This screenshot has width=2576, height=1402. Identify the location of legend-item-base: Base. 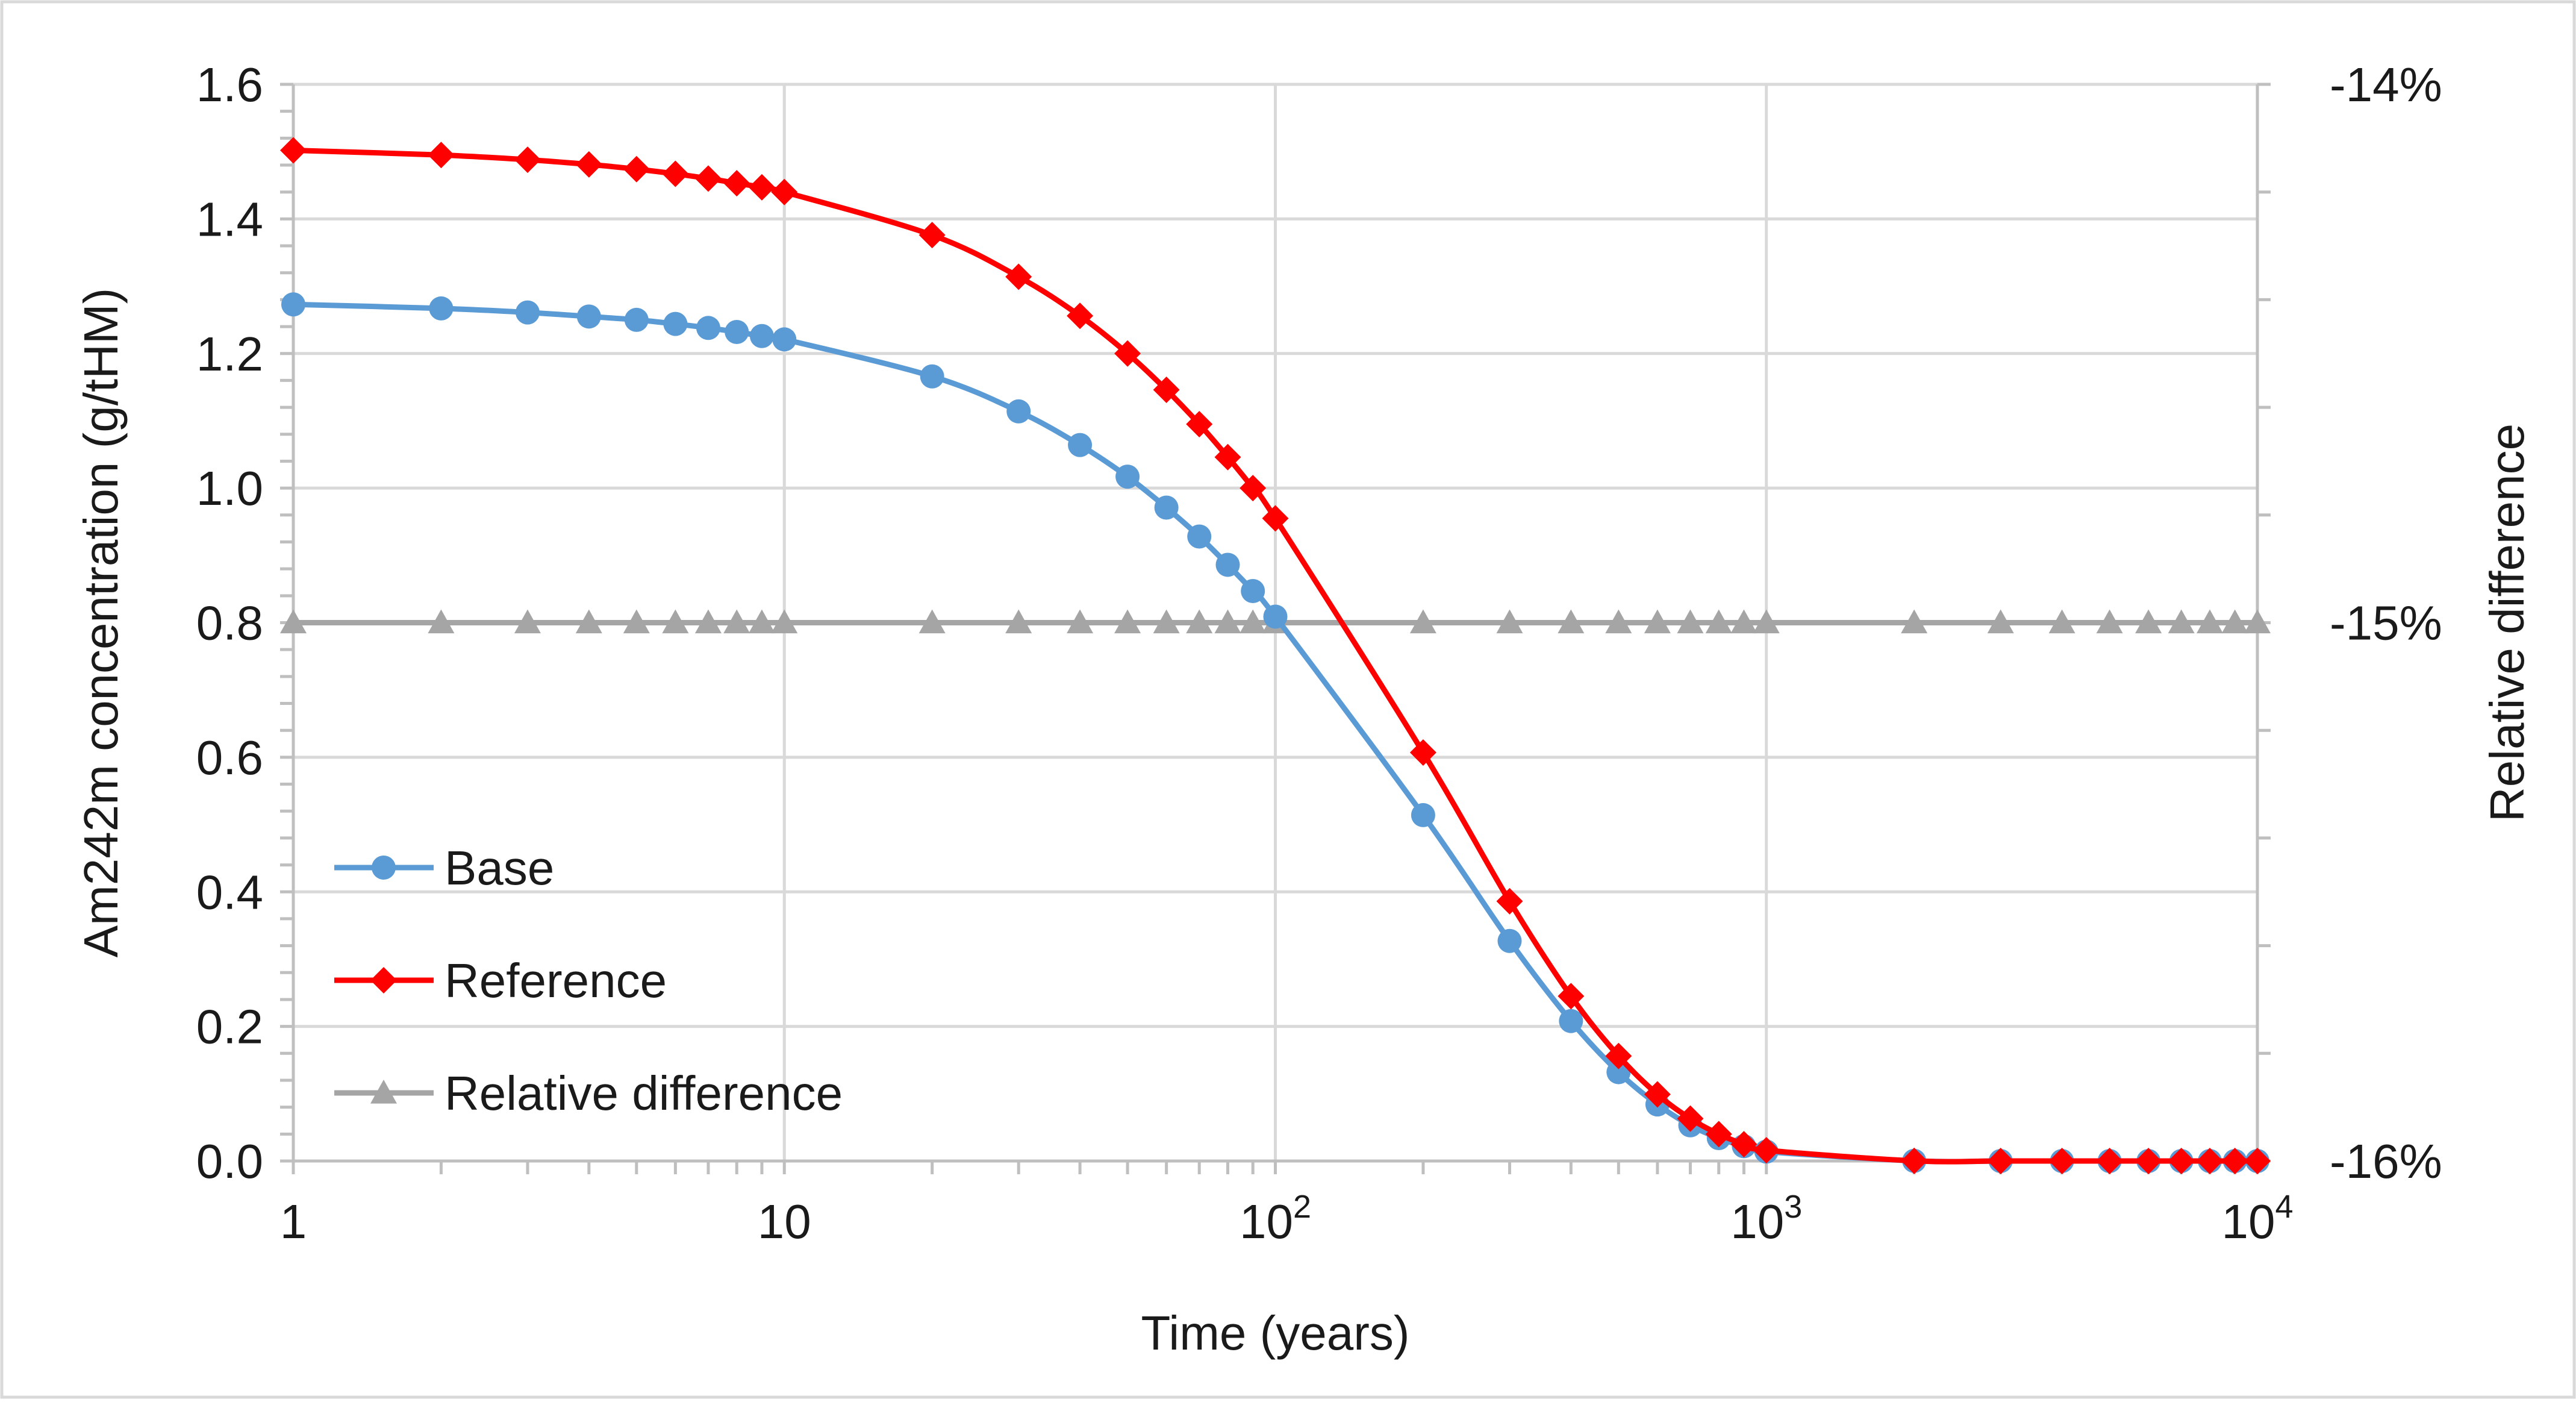
(444, 868).